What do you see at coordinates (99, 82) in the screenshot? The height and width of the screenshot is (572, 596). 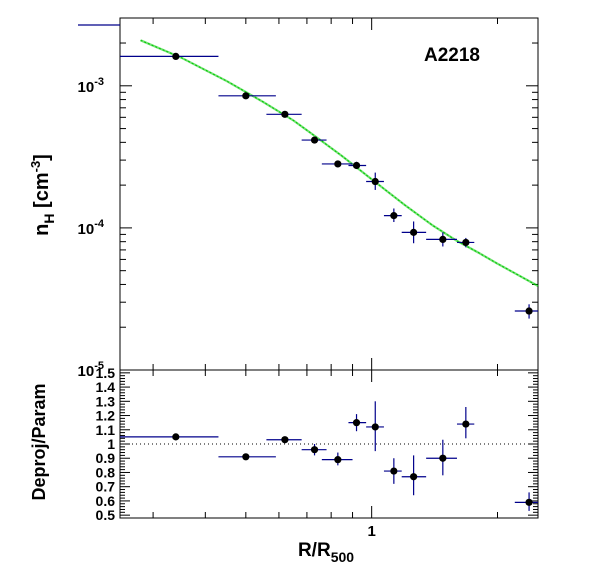 I see `top-ytick-label-exp: -3` at bounding box center [99, 82].